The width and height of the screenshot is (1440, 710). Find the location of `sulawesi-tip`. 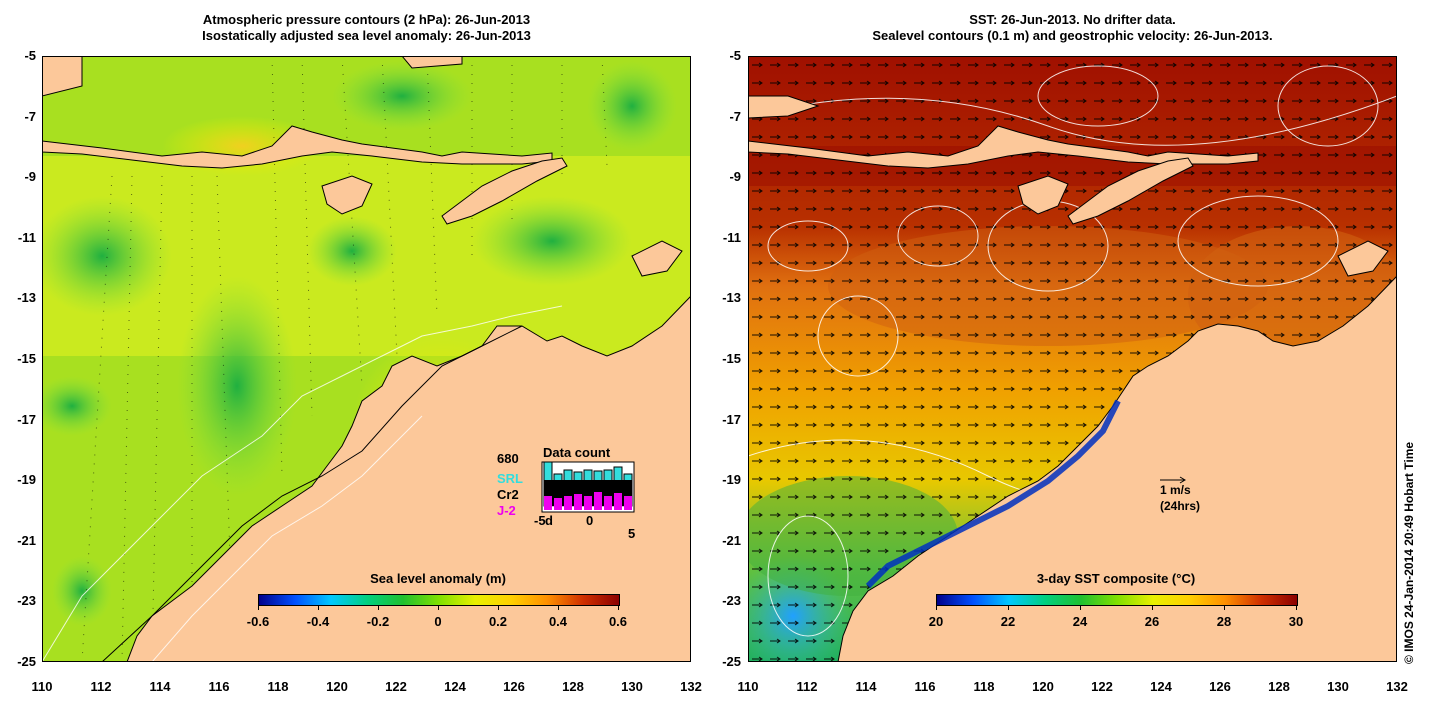

sulawesi-tip is located at coordinates (432, 62).